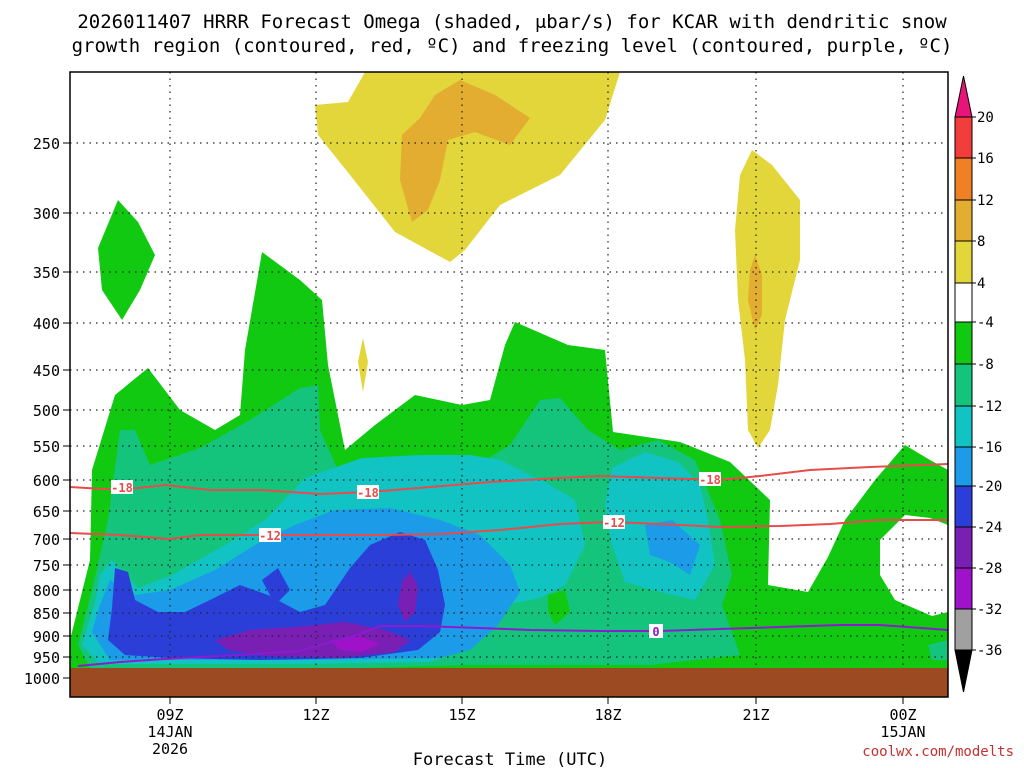 This screenshot has height=768, width=1024. Describe the element at coordinates (408, 597) in the screenshot. I see `omega-fill-neg-24-b` at that location.